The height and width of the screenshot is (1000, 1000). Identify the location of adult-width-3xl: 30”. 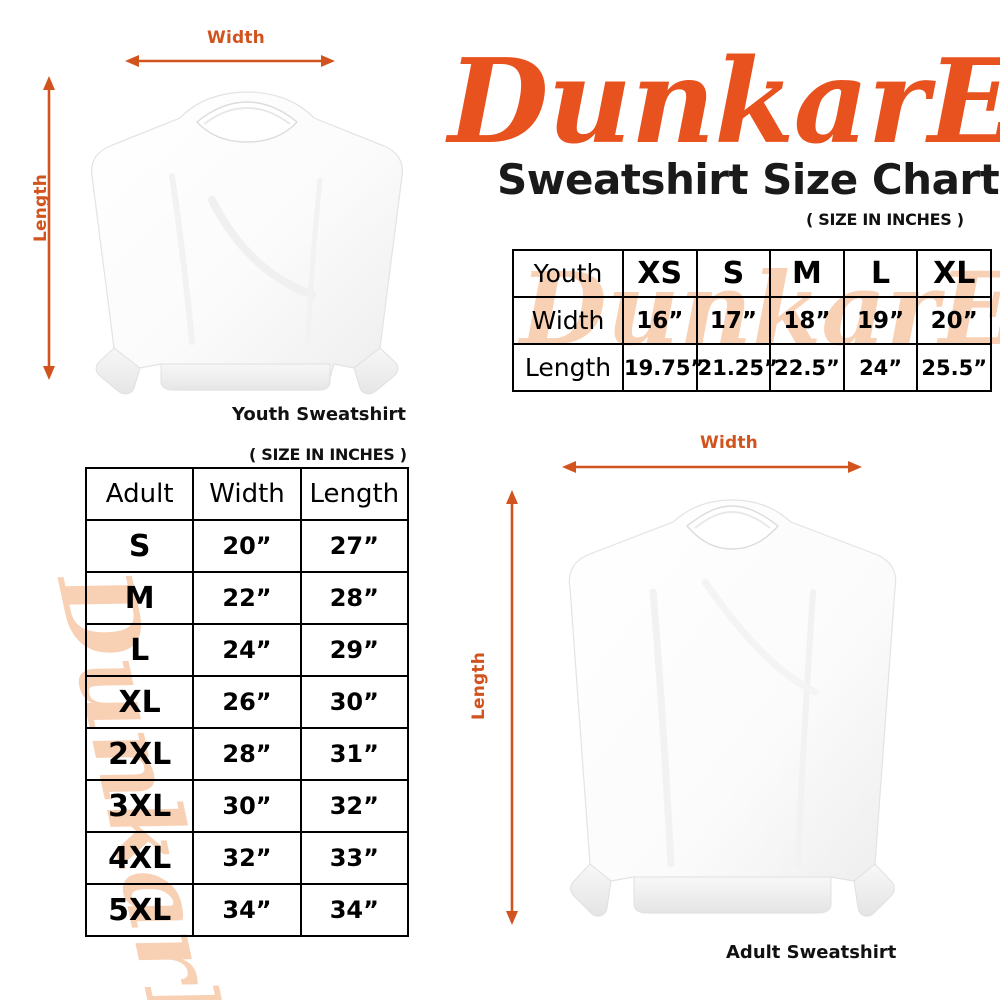
(247, 806).